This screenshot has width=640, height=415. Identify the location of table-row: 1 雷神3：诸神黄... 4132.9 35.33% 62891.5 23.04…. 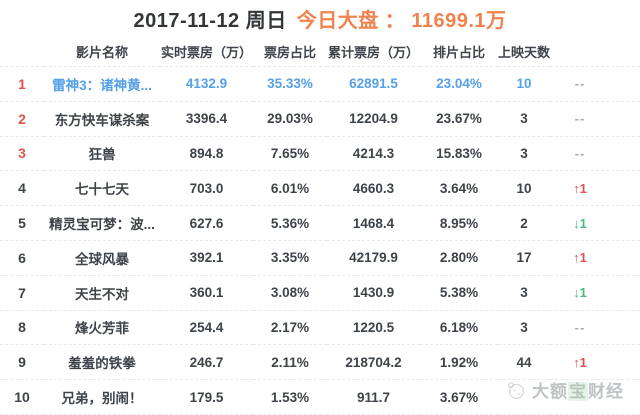
(320, 84).